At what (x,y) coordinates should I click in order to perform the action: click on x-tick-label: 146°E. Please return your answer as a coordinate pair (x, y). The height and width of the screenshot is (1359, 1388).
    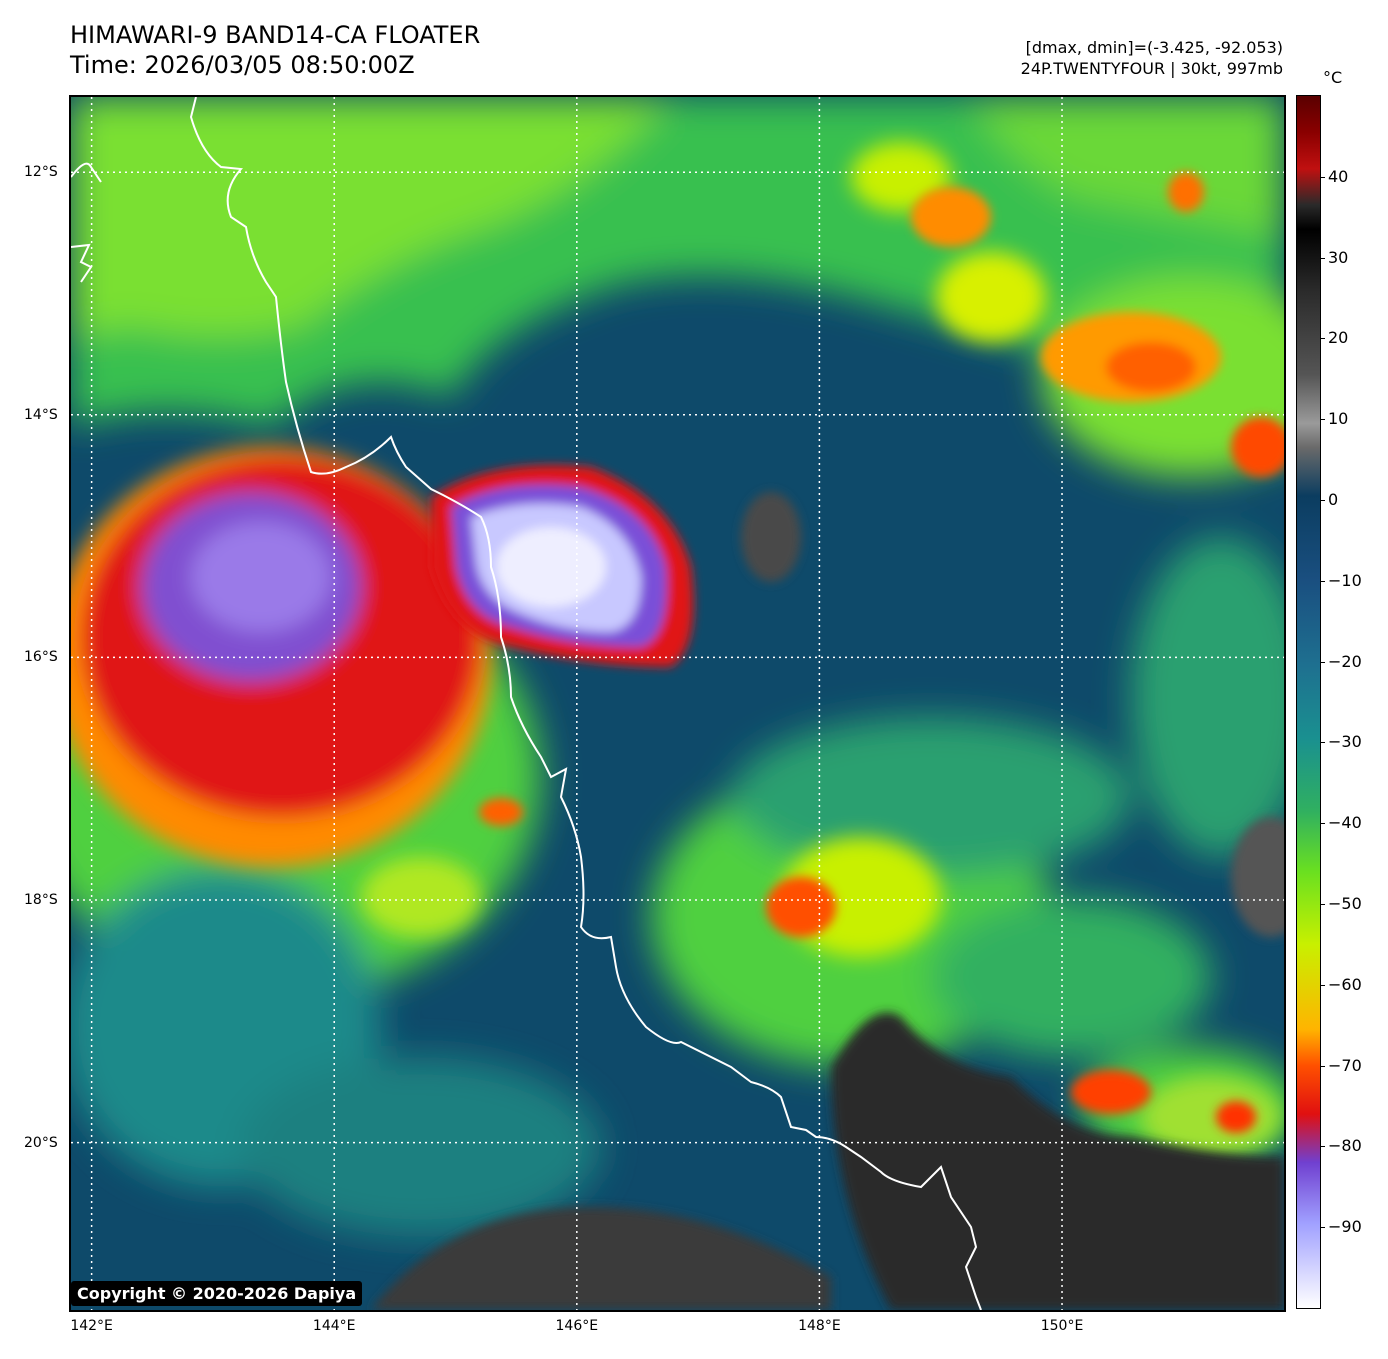
    Looking at the image, I should click on (577, 1326).